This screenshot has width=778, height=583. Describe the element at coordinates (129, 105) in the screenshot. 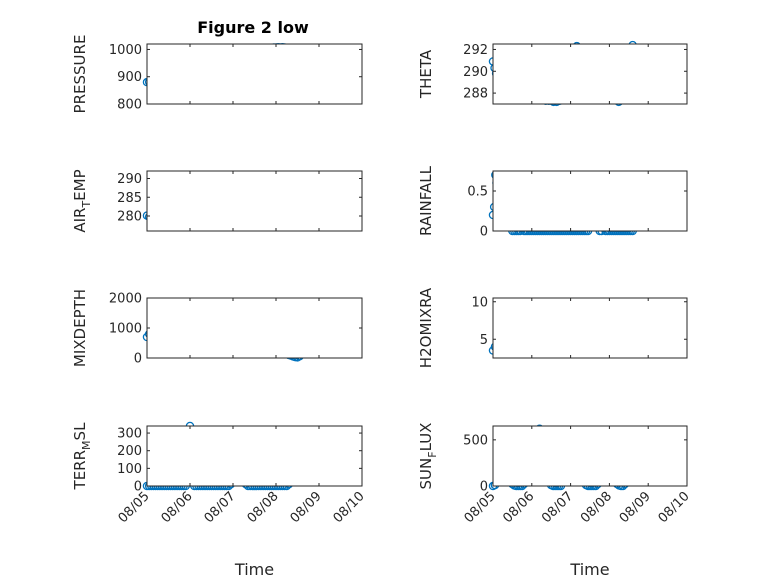

I see `y-tick-label: 800` at that location.